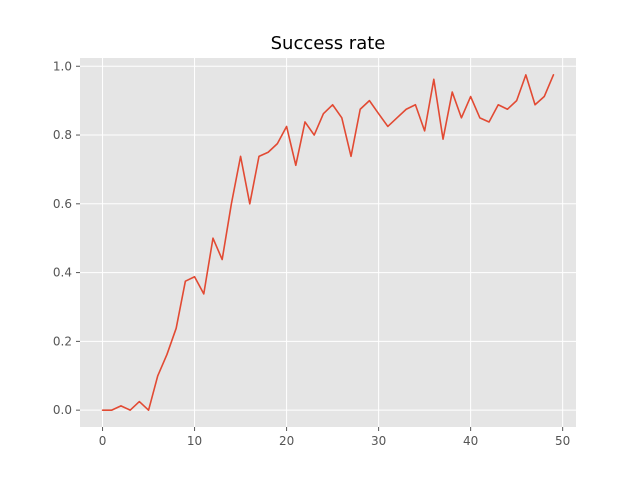 The height and width of the screenshot is (480, 640). I want to click on y-tick-label: 0.0, so click(62, 410).